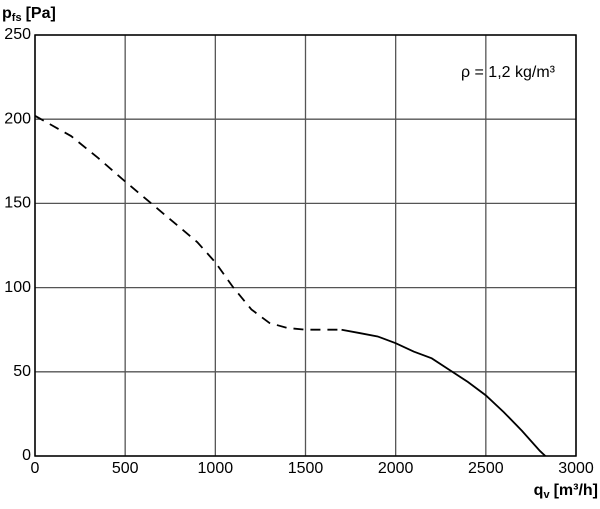 This screenshot has height=509, width=600. What do you see at coordinates (41, 13) in the screenshot?
I see `y-label-unit: [Pa]` at bounding box center [41, 13].